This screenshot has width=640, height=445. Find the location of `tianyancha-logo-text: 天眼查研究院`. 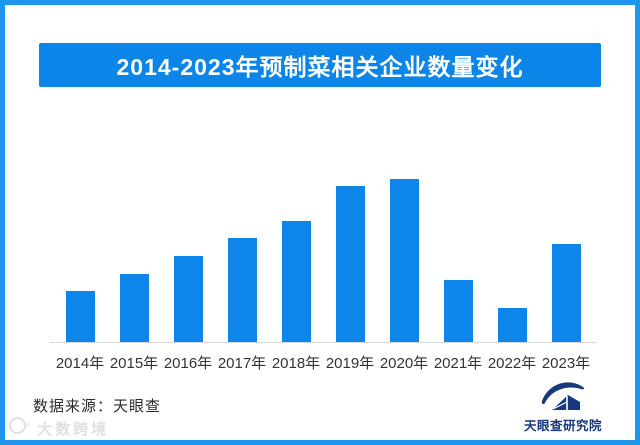

tianyancha-logo-text: 天眼查研究院 is located at coordinates (562, 426).